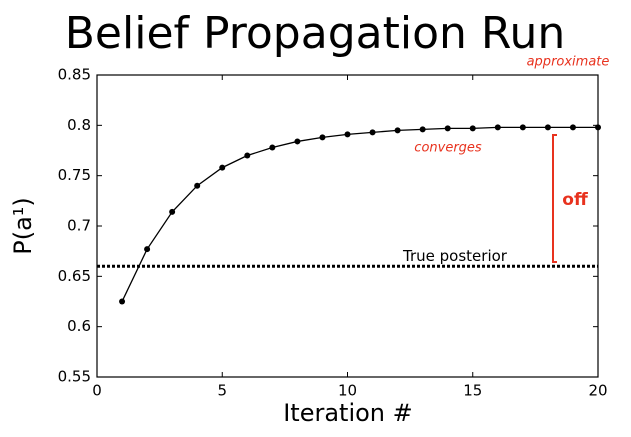 Image resolution: width=631 pixels, height=437 pixels. Describe the element at coordinates (74, 175) in the screenshot. I see `y-tick-label: 0.75` at that location.